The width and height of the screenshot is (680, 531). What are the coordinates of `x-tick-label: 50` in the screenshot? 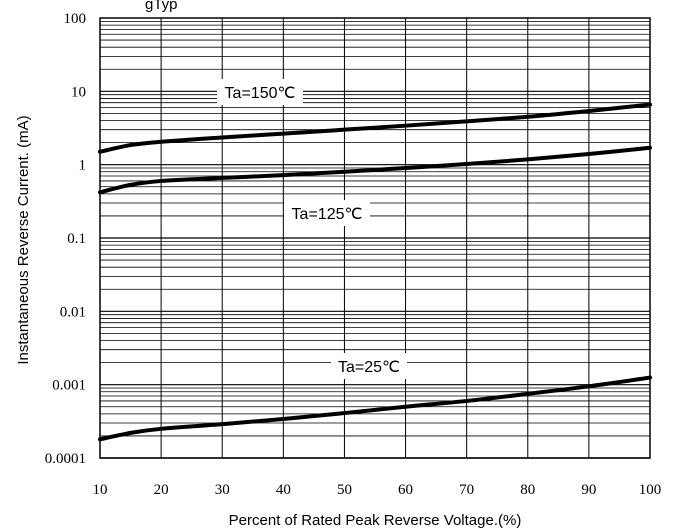 It's located at (344, 490).